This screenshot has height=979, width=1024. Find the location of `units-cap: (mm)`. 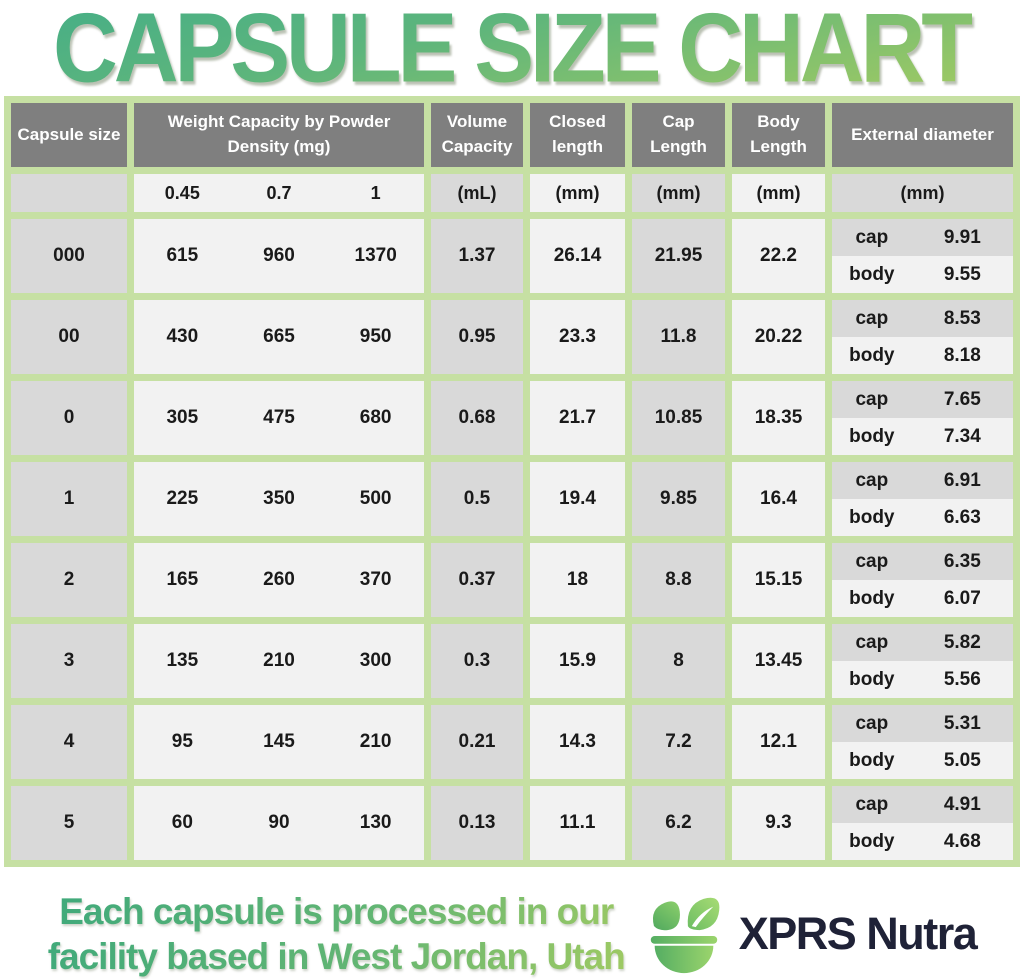

units-cap: (mm) is located at coordinates (678, 193).